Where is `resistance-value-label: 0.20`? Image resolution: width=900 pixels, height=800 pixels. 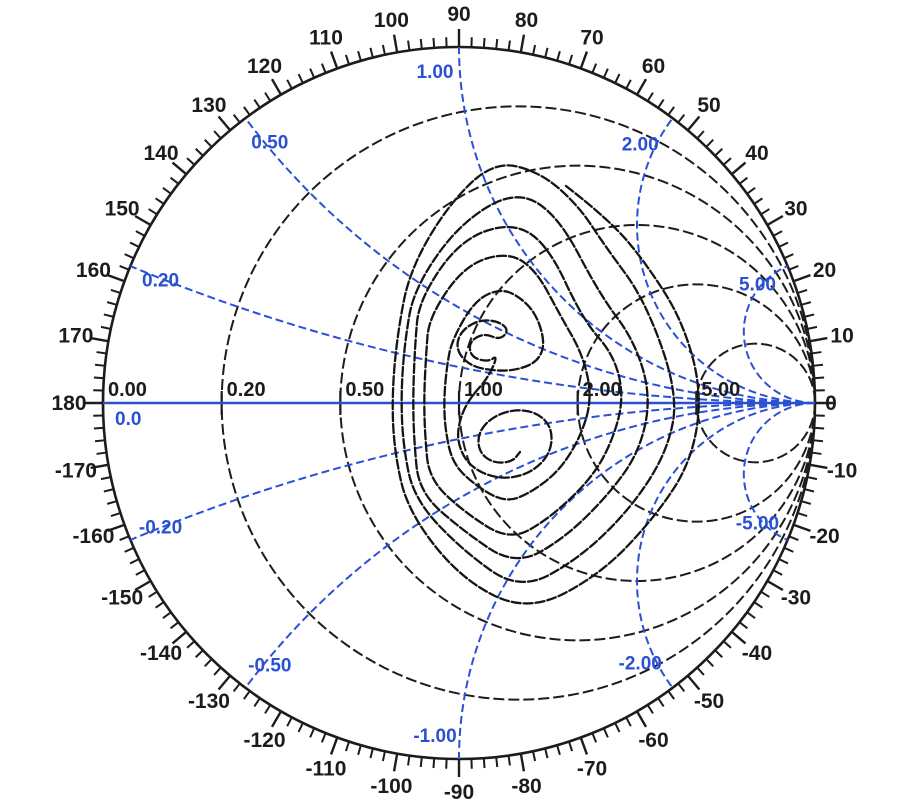
resistance-value-label: 0.20 is located at coordinates (246, 390).